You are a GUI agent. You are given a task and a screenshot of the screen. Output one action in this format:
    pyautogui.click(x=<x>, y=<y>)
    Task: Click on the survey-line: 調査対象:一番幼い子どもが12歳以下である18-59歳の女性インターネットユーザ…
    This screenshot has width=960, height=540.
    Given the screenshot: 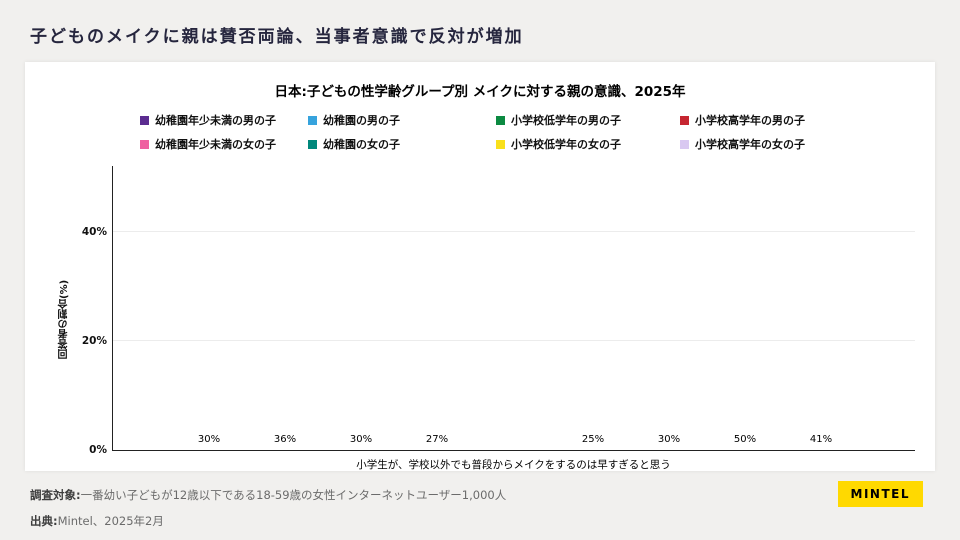 What is the action you would take?
    pyautogui.click(x=480, y=495)
    